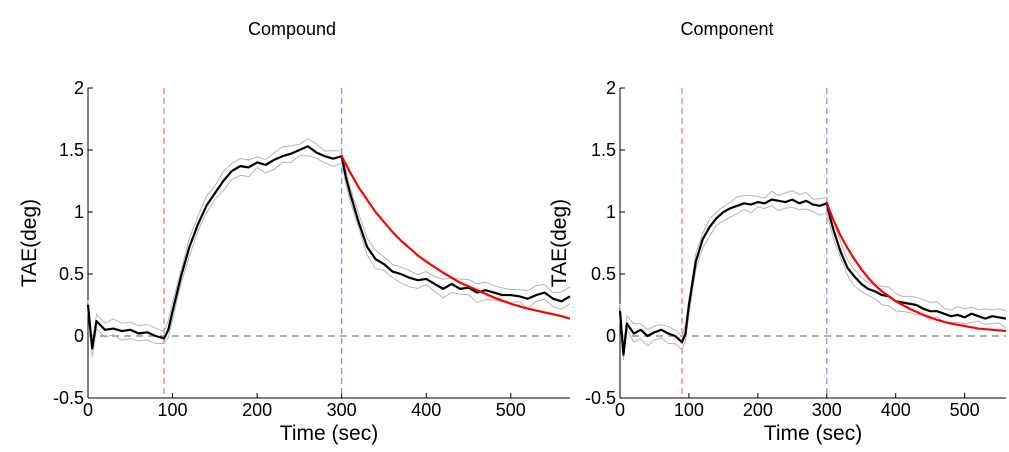  What do you see at coordinates (726, 29) in the screenshot?
I see `chart-title: Component` at bounding box center [726, 29].